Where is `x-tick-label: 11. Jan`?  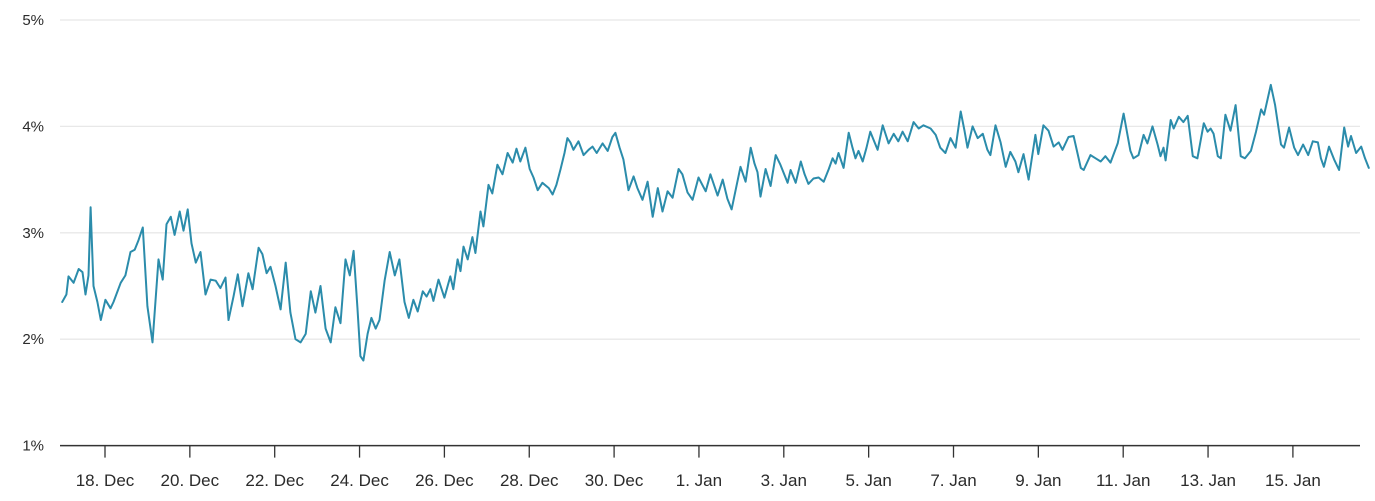 x-tick-label: 11. Jan is located at coordinates (1123, 480).